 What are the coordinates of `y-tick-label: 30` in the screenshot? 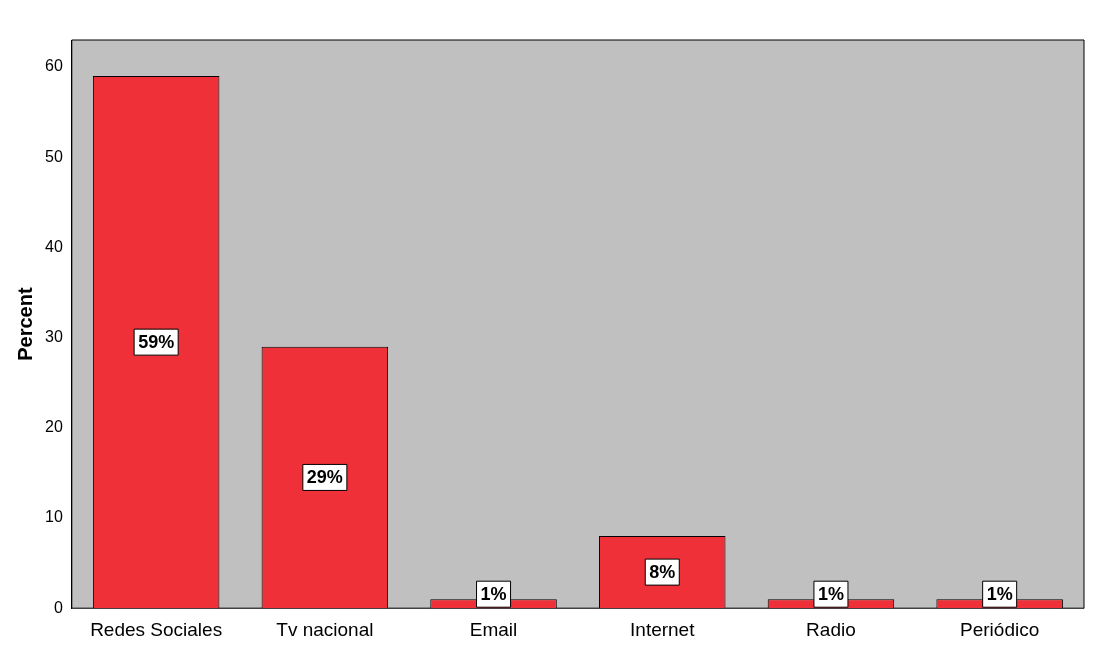 It's located at (54, 337).